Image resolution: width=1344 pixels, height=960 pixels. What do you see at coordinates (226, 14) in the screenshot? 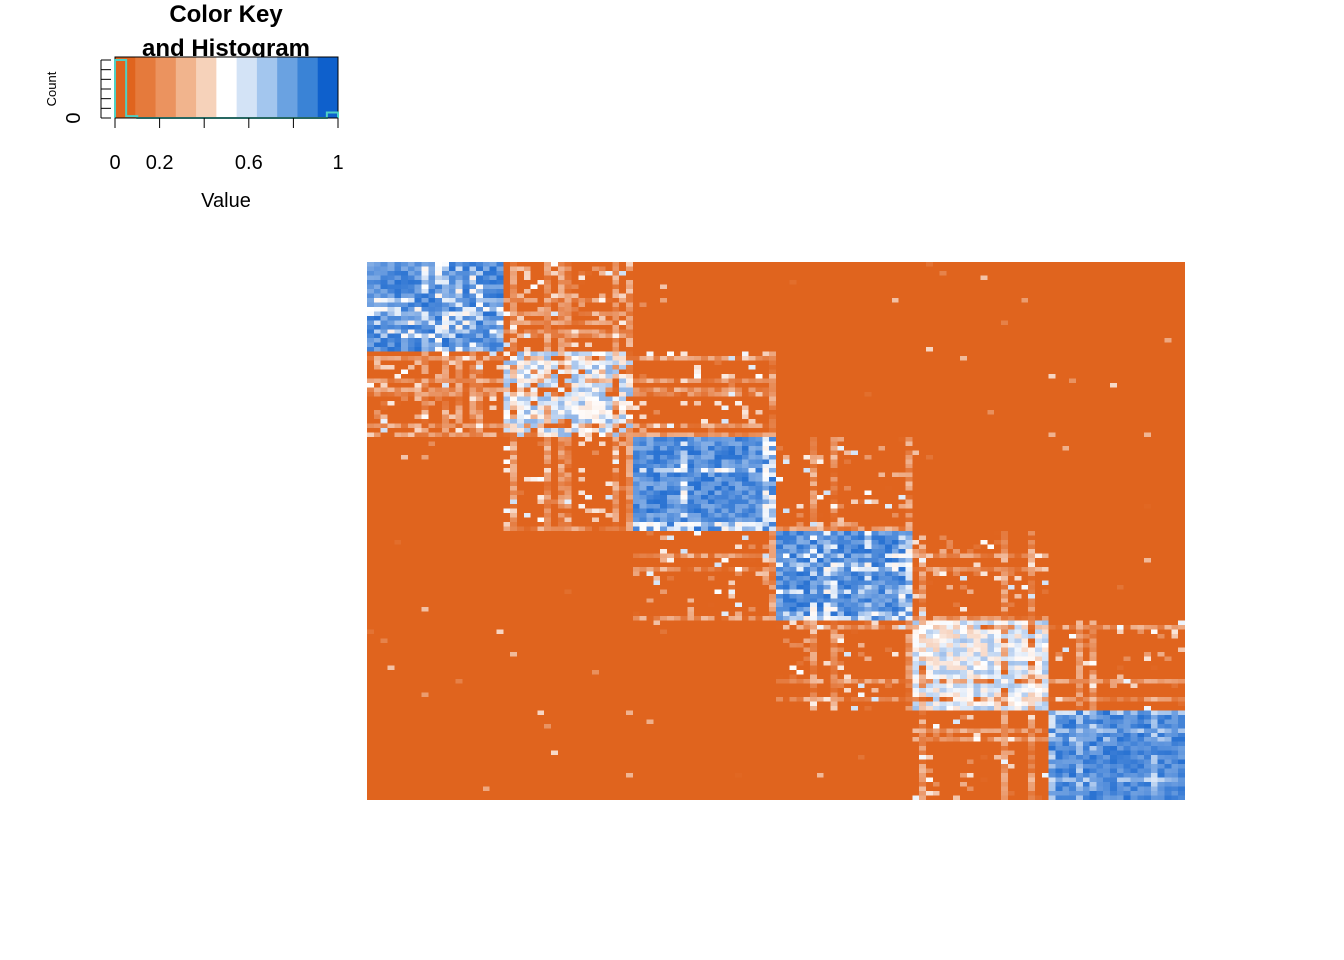
I see `color-key-title-line-1: Color Key` at bounding box center [226, 14].